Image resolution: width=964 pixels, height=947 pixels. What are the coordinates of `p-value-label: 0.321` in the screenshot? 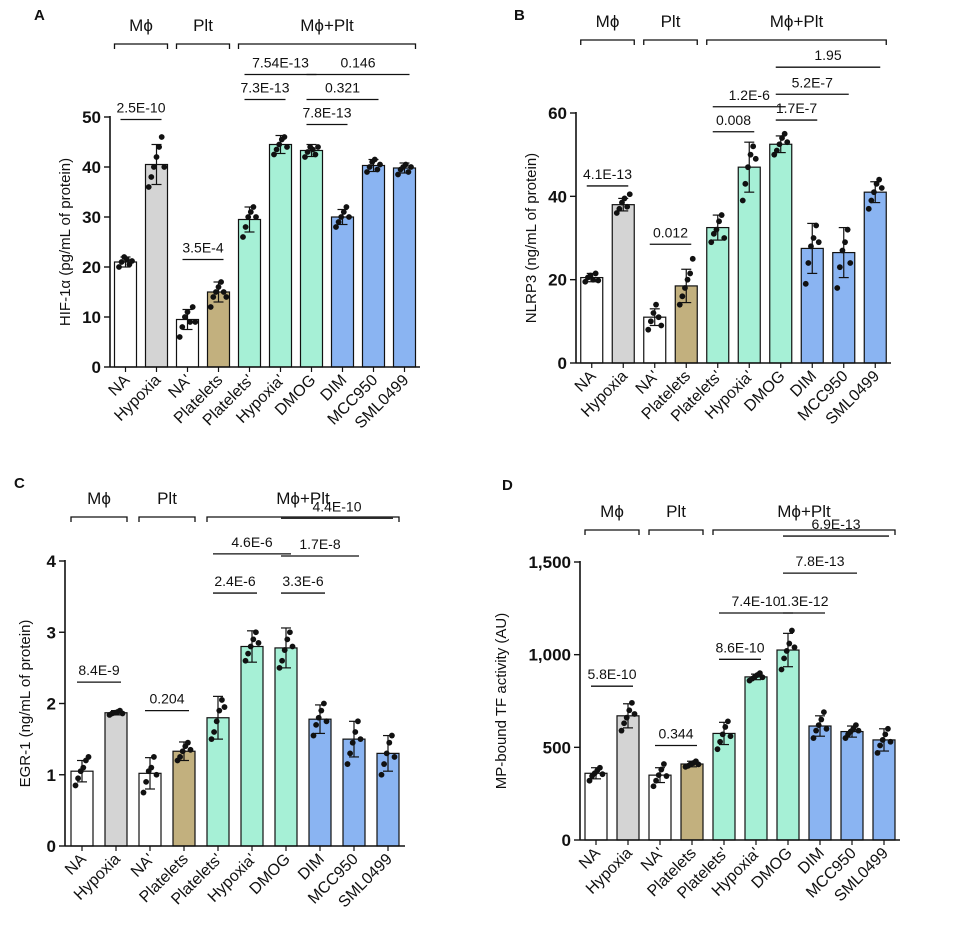 It's located at (342, 88).